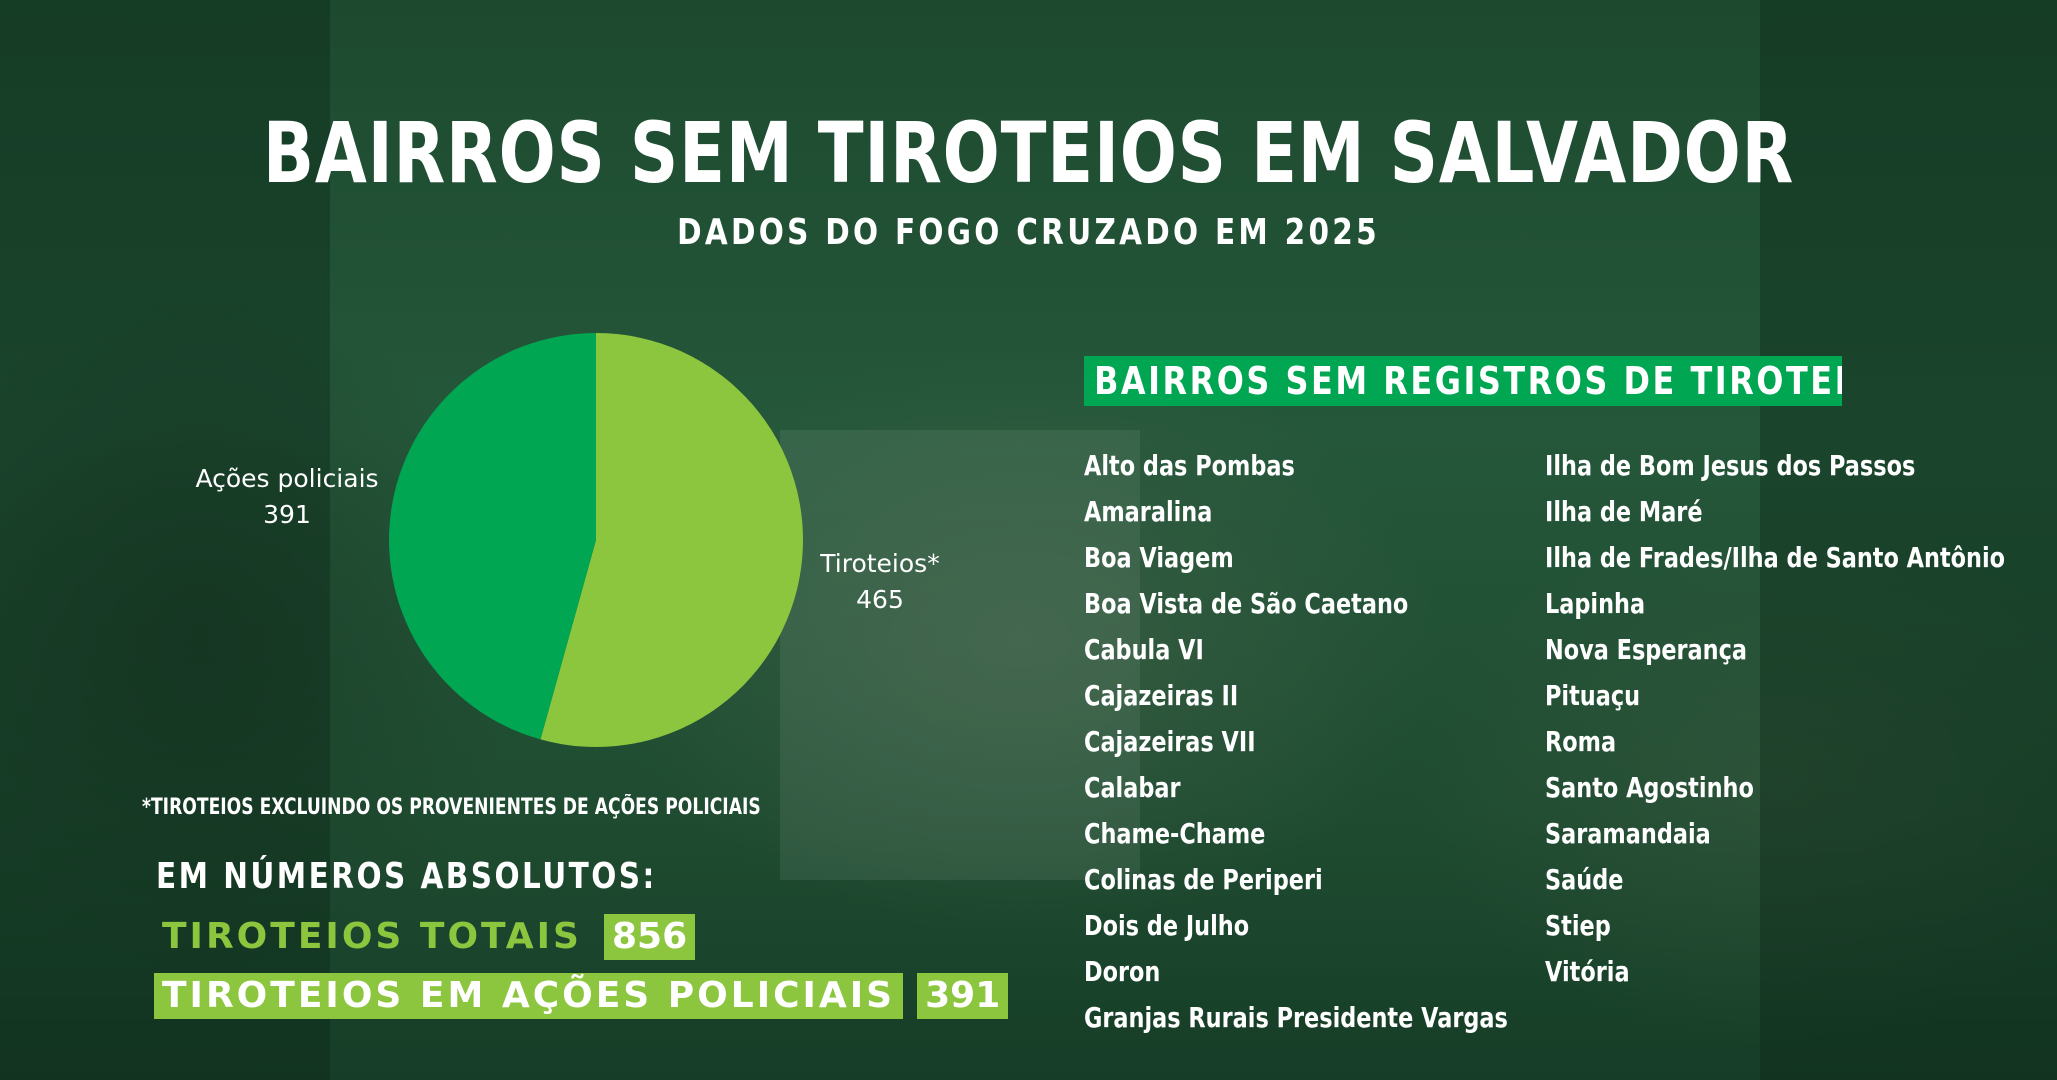  Describe the element at coordinates (1028, 153) in the screenshot. I see `page-title: BAIRROS SEM TIROTEIOS EM SALVADOR` at that location.